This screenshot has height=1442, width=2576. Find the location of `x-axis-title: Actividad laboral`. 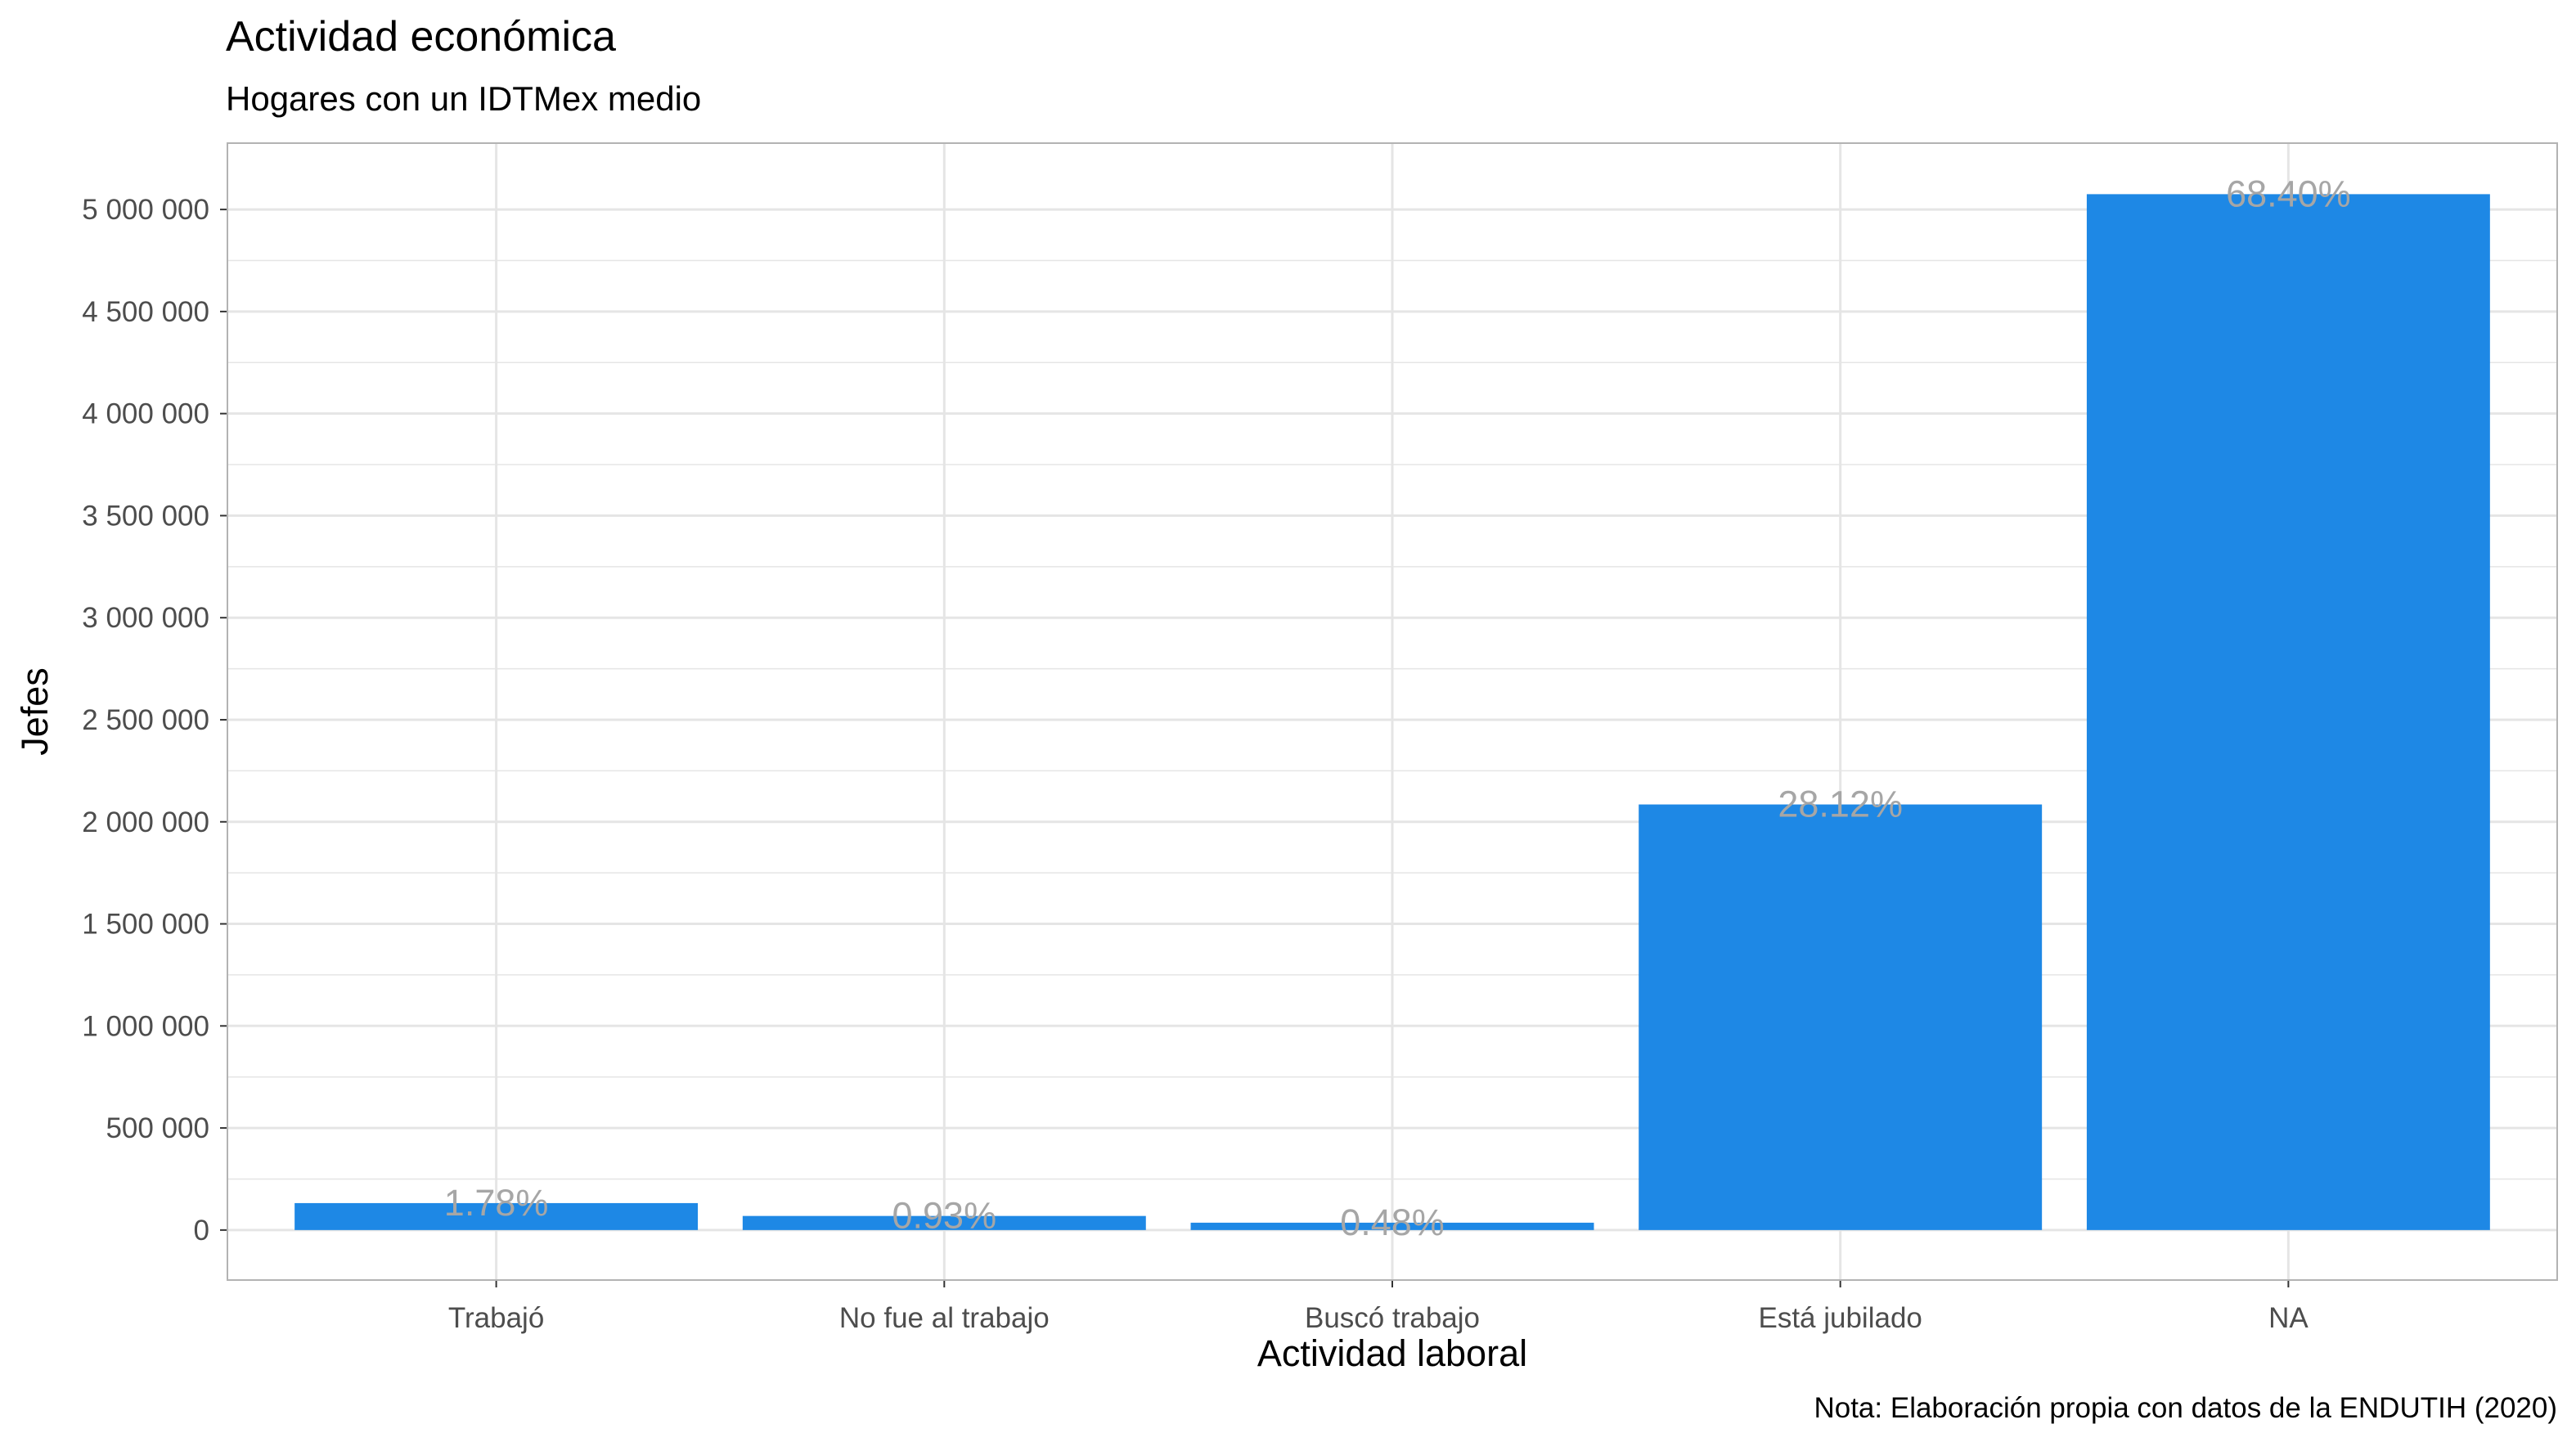

x-axis-title: Actividad laboral is located at coordinates (1392, 1353).